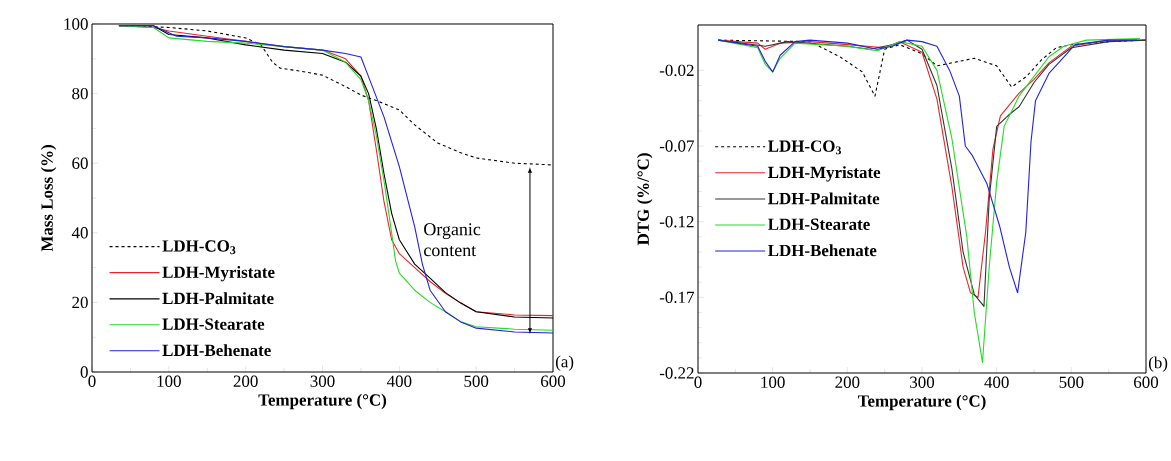 This screenshot has width=1171, height=461. I want to click on y-tick-label: 0, so click(84, 372).